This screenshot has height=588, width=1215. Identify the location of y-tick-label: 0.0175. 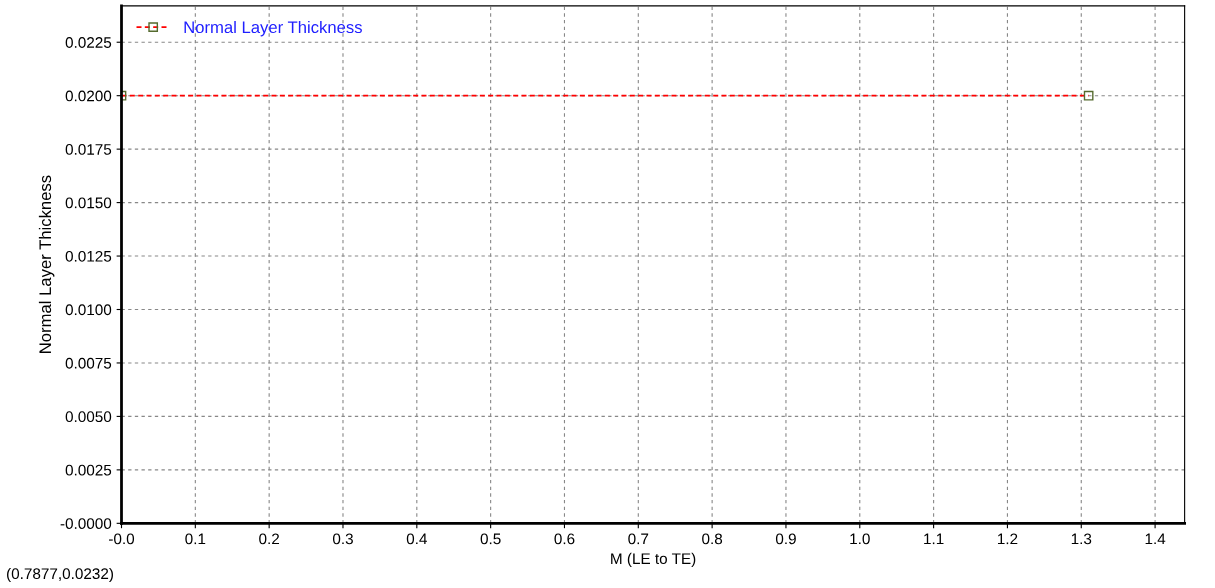
(88, 149).